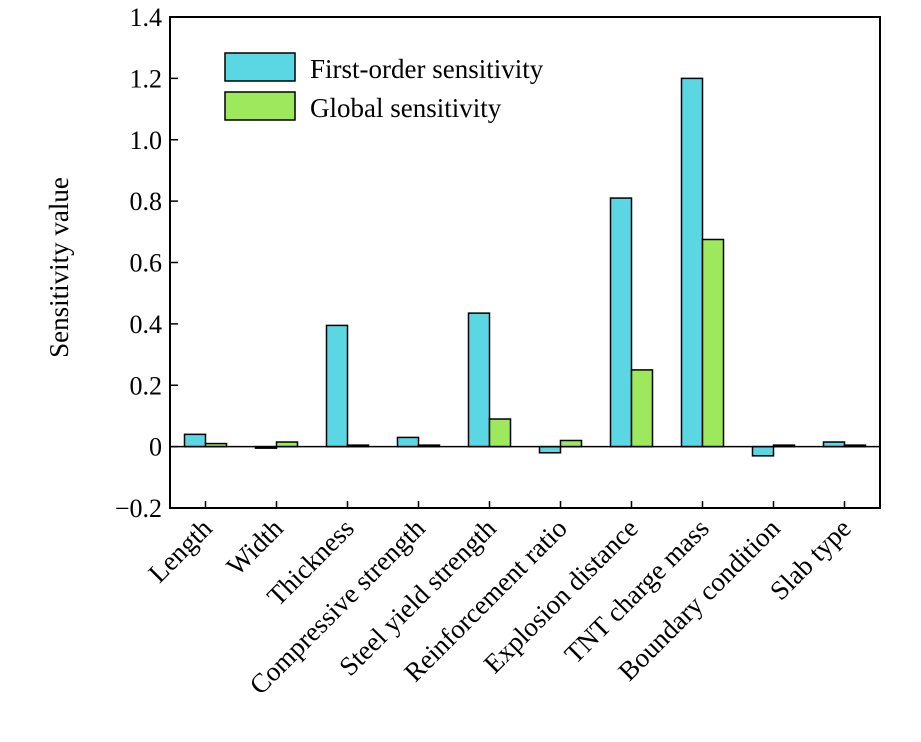 Image resolution: width=921 pixels, height=742 pixels. What do you see at coordinates (550, 449) in the screenshot?
I see `bar-first-order-reinforcement-ratio` at bounding box center [550, 449].